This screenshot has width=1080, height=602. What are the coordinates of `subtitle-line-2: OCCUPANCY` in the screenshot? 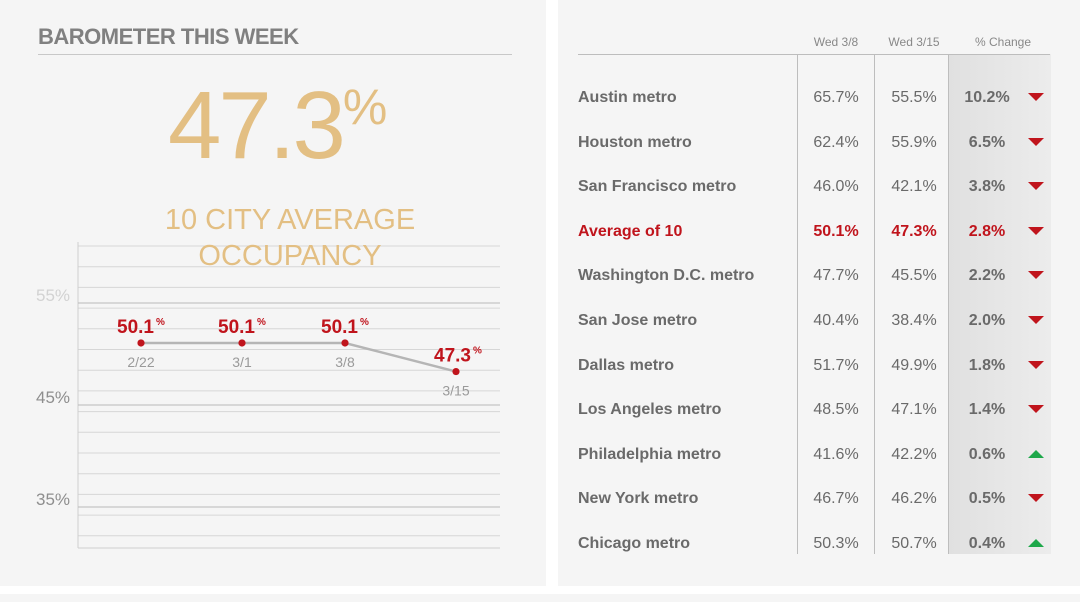 It's located at (290, 256).